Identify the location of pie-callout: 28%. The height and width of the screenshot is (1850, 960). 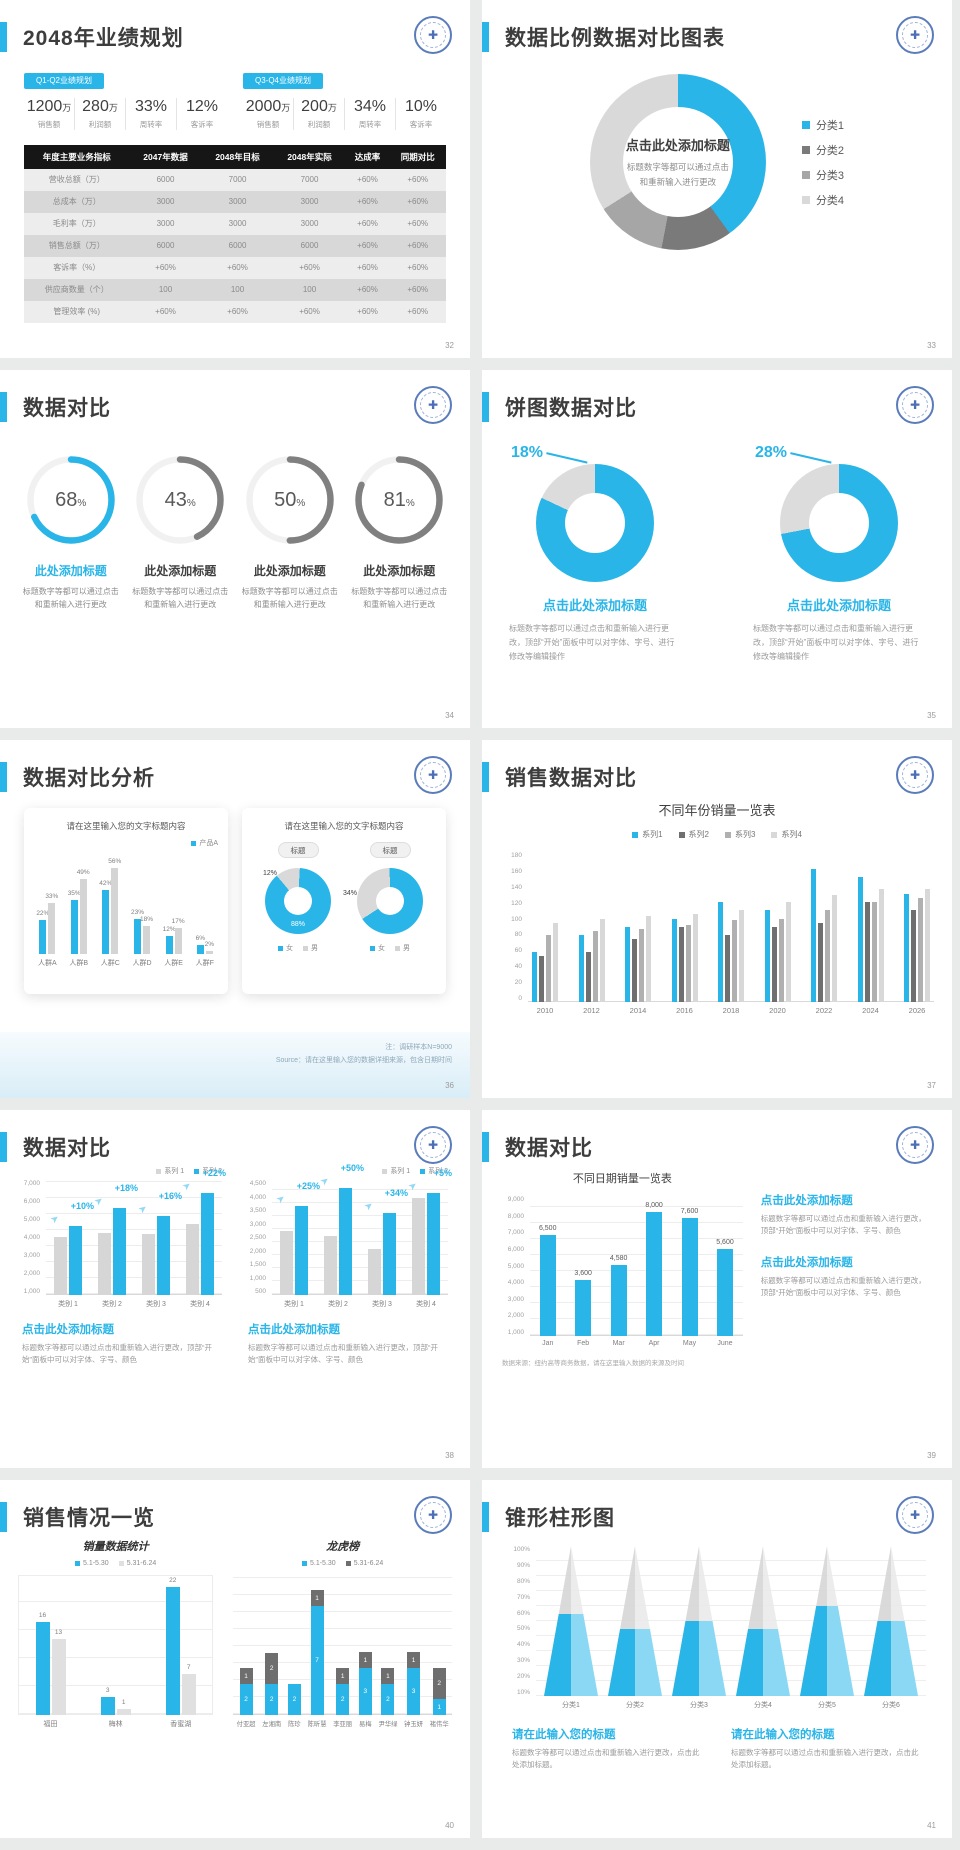
(794, 453).